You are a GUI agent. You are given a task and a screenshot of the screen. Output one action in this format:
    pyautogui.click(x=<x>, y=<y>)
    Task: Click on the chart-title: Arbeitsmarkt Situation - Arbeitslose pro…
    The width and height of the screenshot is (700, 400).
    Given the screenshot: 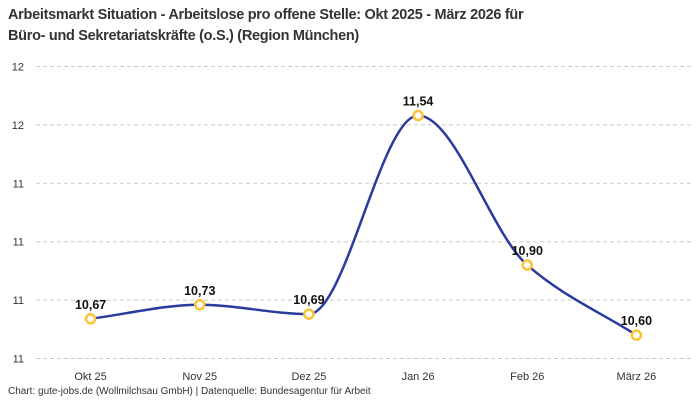 What is the action you would take?
    pyautogui.click(x=338, y=26)
    